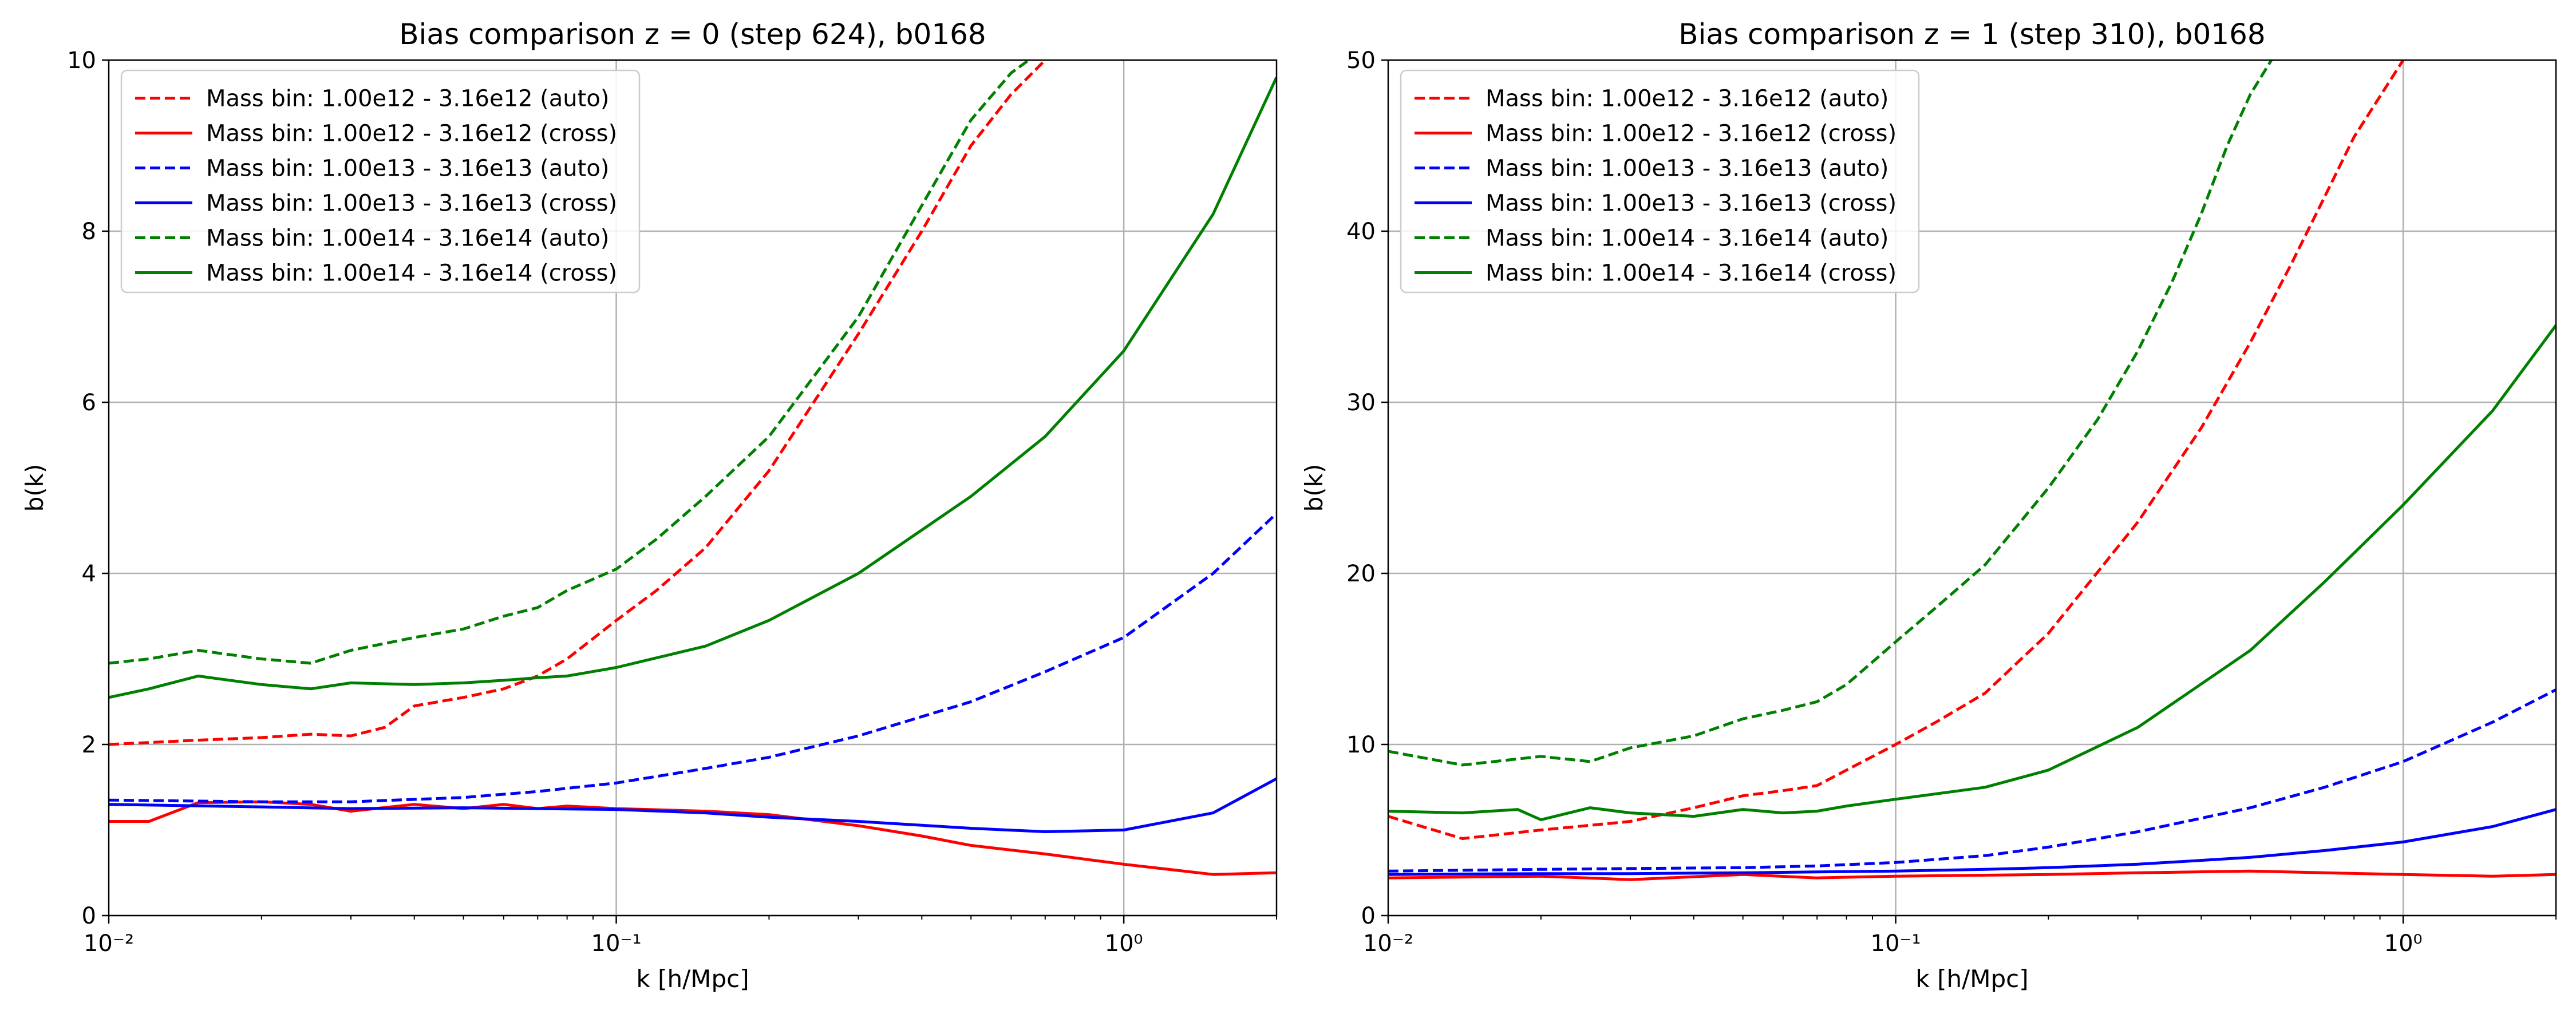 The height and width of the screenshot is (1030, 2576). What do you see at coordinates (89, 745) in the screenshot?
I see `y-tick-label: 2` at bounding box center [89, 745].